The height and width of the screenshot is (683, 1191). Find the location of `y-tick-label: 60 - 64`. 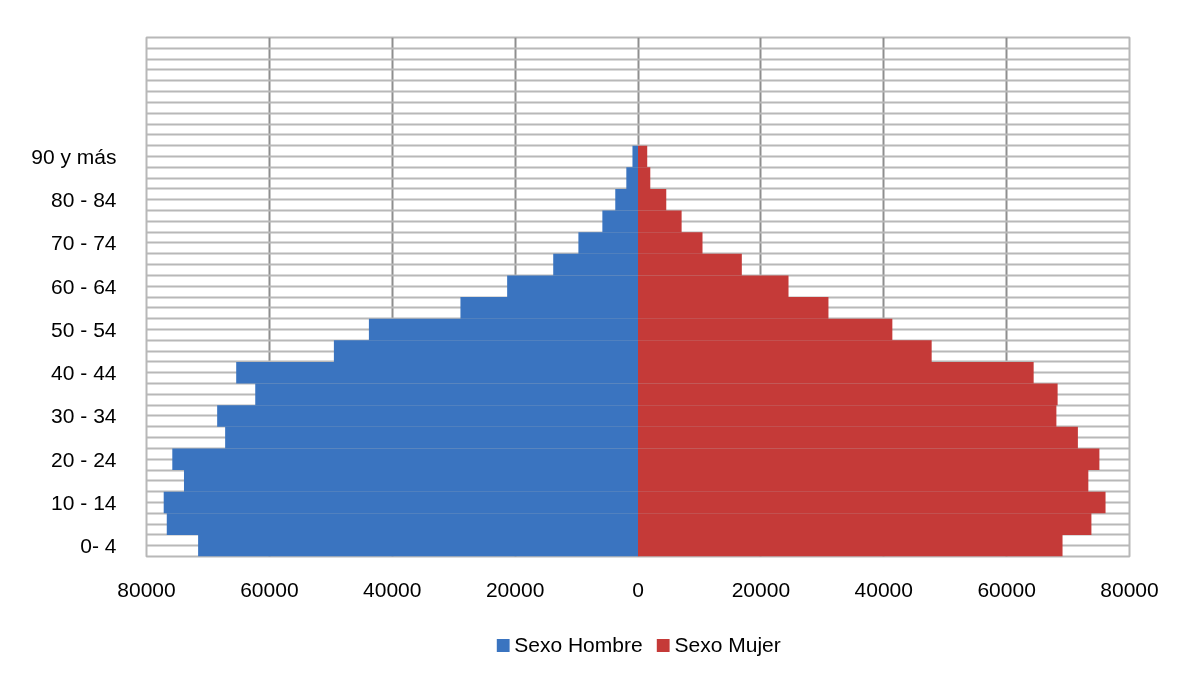

y-tick-label: 60 - 64 is located at coordinates (84, 286).